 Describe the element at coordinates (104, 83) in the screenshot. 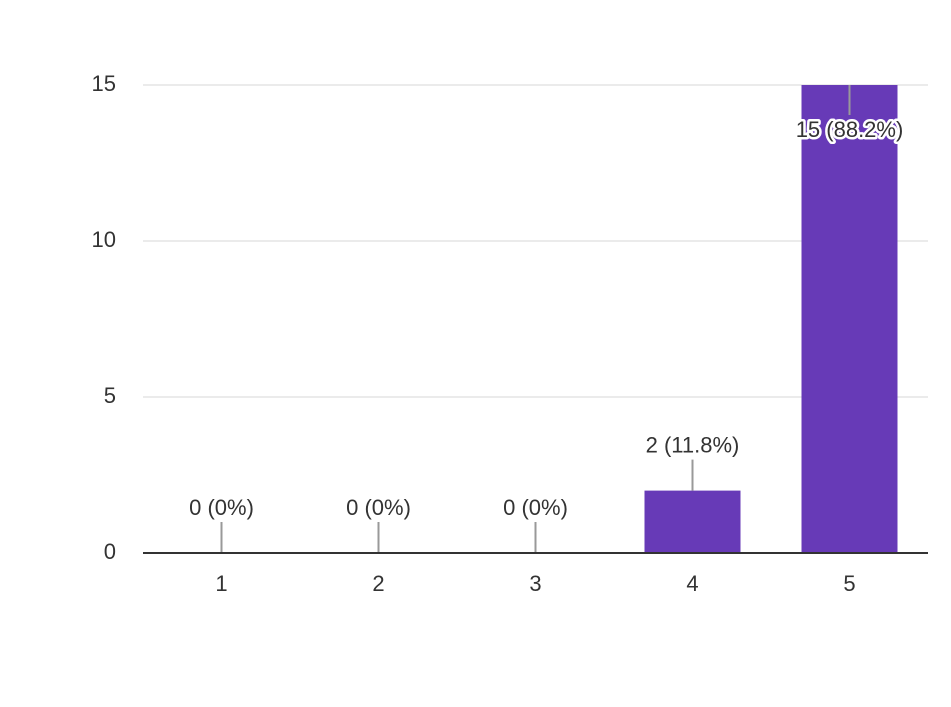

I see `y-tick-label: 15` at that location.